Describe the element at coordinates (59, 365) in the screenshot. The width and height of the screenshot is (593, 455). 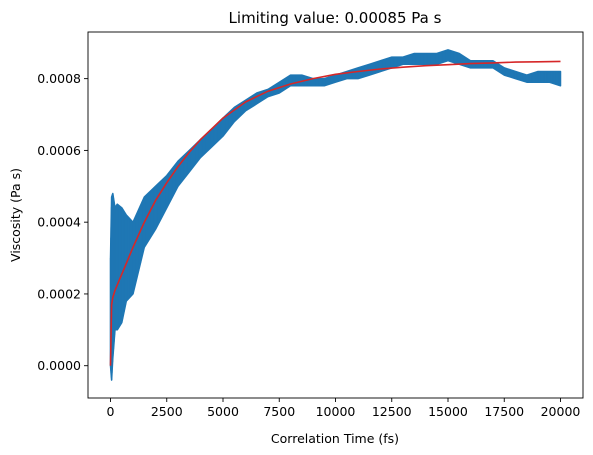
I see `y-tick-label: 0.0000` at that location.